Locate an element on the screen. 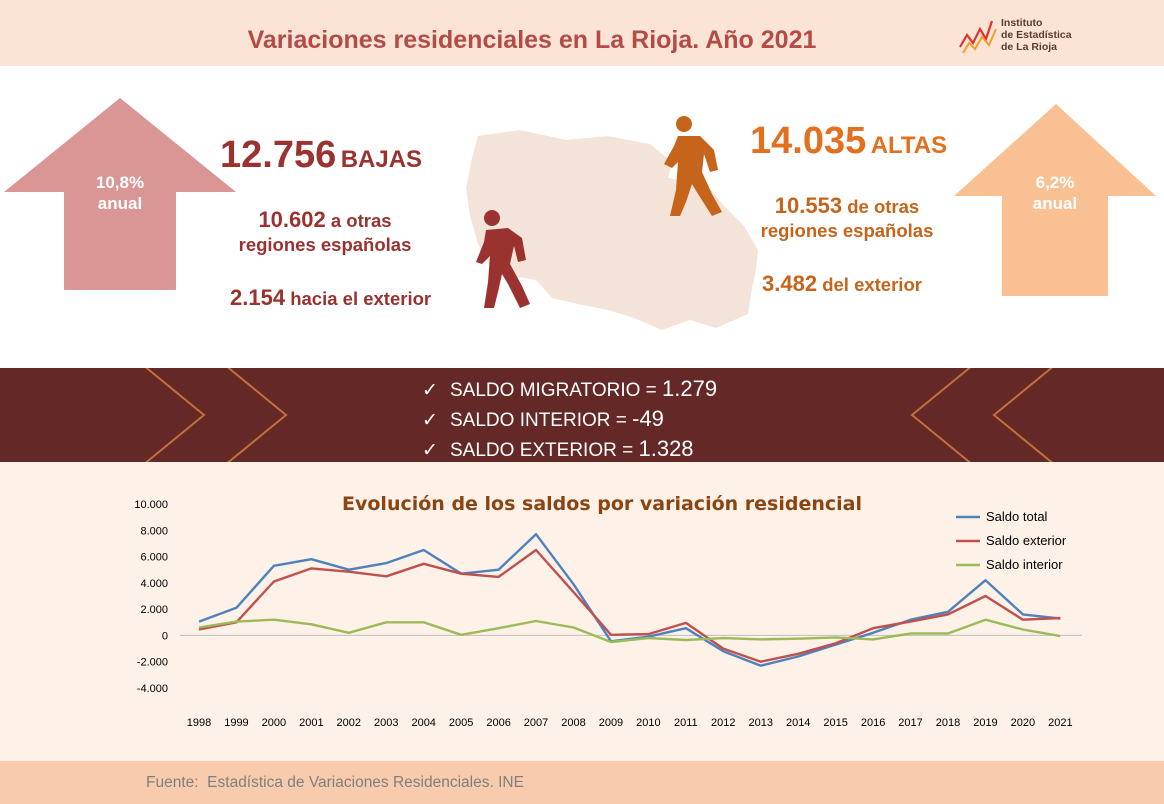 The height and width of the screenshot is (804, 1164). altas-total-block: 14.035 ALTAS is located at coordinates (848, 141).